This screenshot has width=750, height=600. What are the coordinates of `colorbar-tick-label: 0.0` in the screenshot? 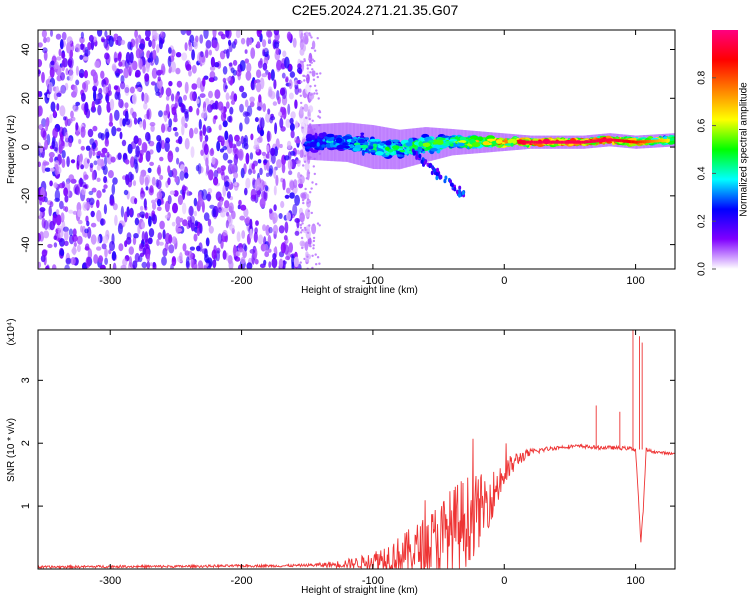 It's located at (702, 269).